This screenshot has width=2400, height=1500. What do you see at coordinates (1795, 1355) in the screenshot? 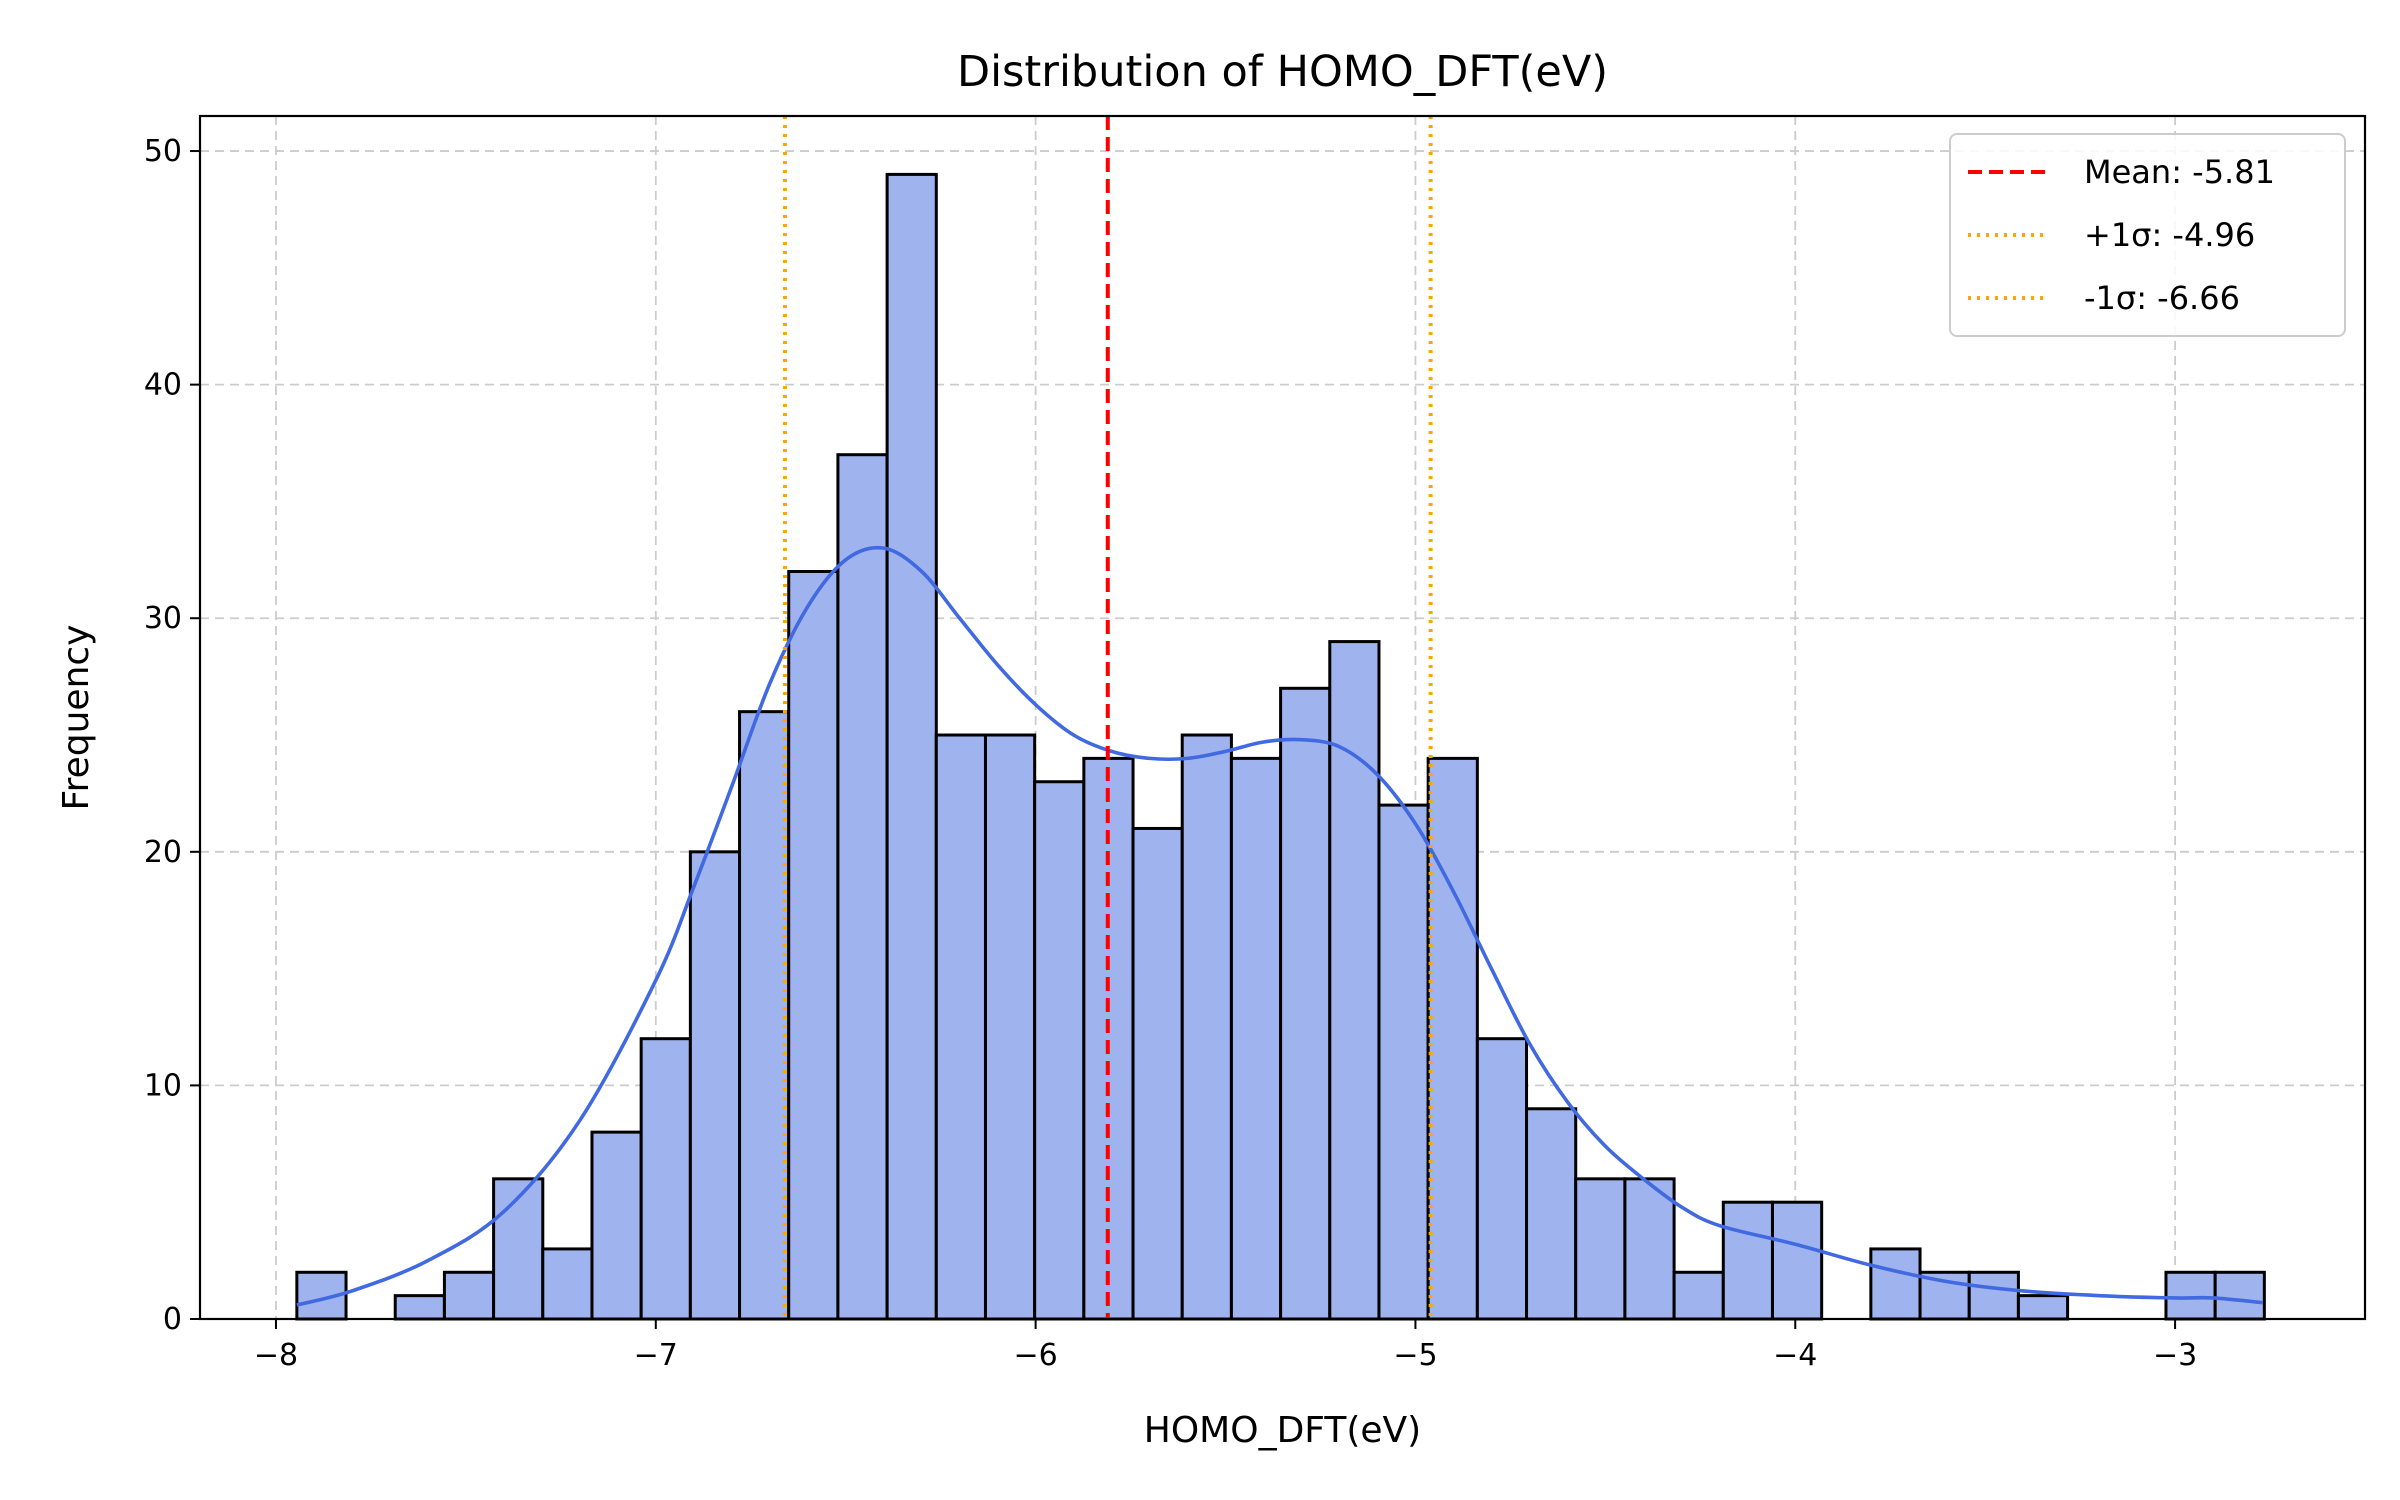
I see `x-tick-label: −4` at bounding box center [1795, 1355].